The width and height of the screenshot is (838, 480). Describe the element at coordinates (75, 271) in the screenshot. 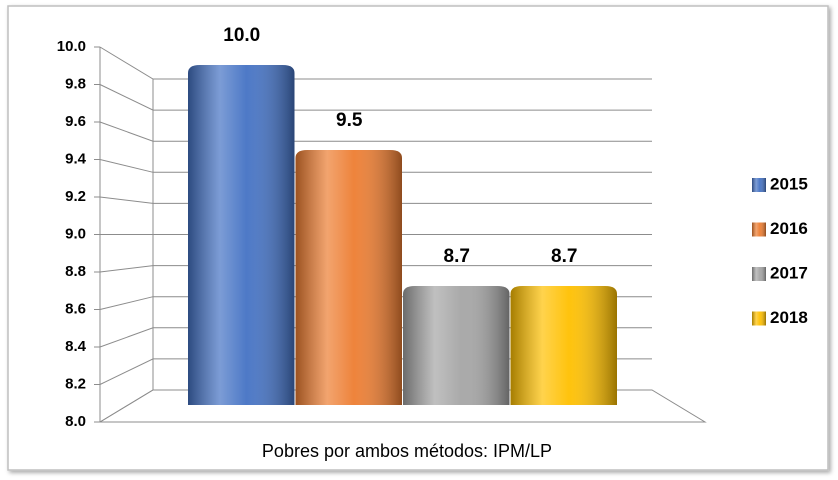

I see `y-tick-label: 8.8` at that location.